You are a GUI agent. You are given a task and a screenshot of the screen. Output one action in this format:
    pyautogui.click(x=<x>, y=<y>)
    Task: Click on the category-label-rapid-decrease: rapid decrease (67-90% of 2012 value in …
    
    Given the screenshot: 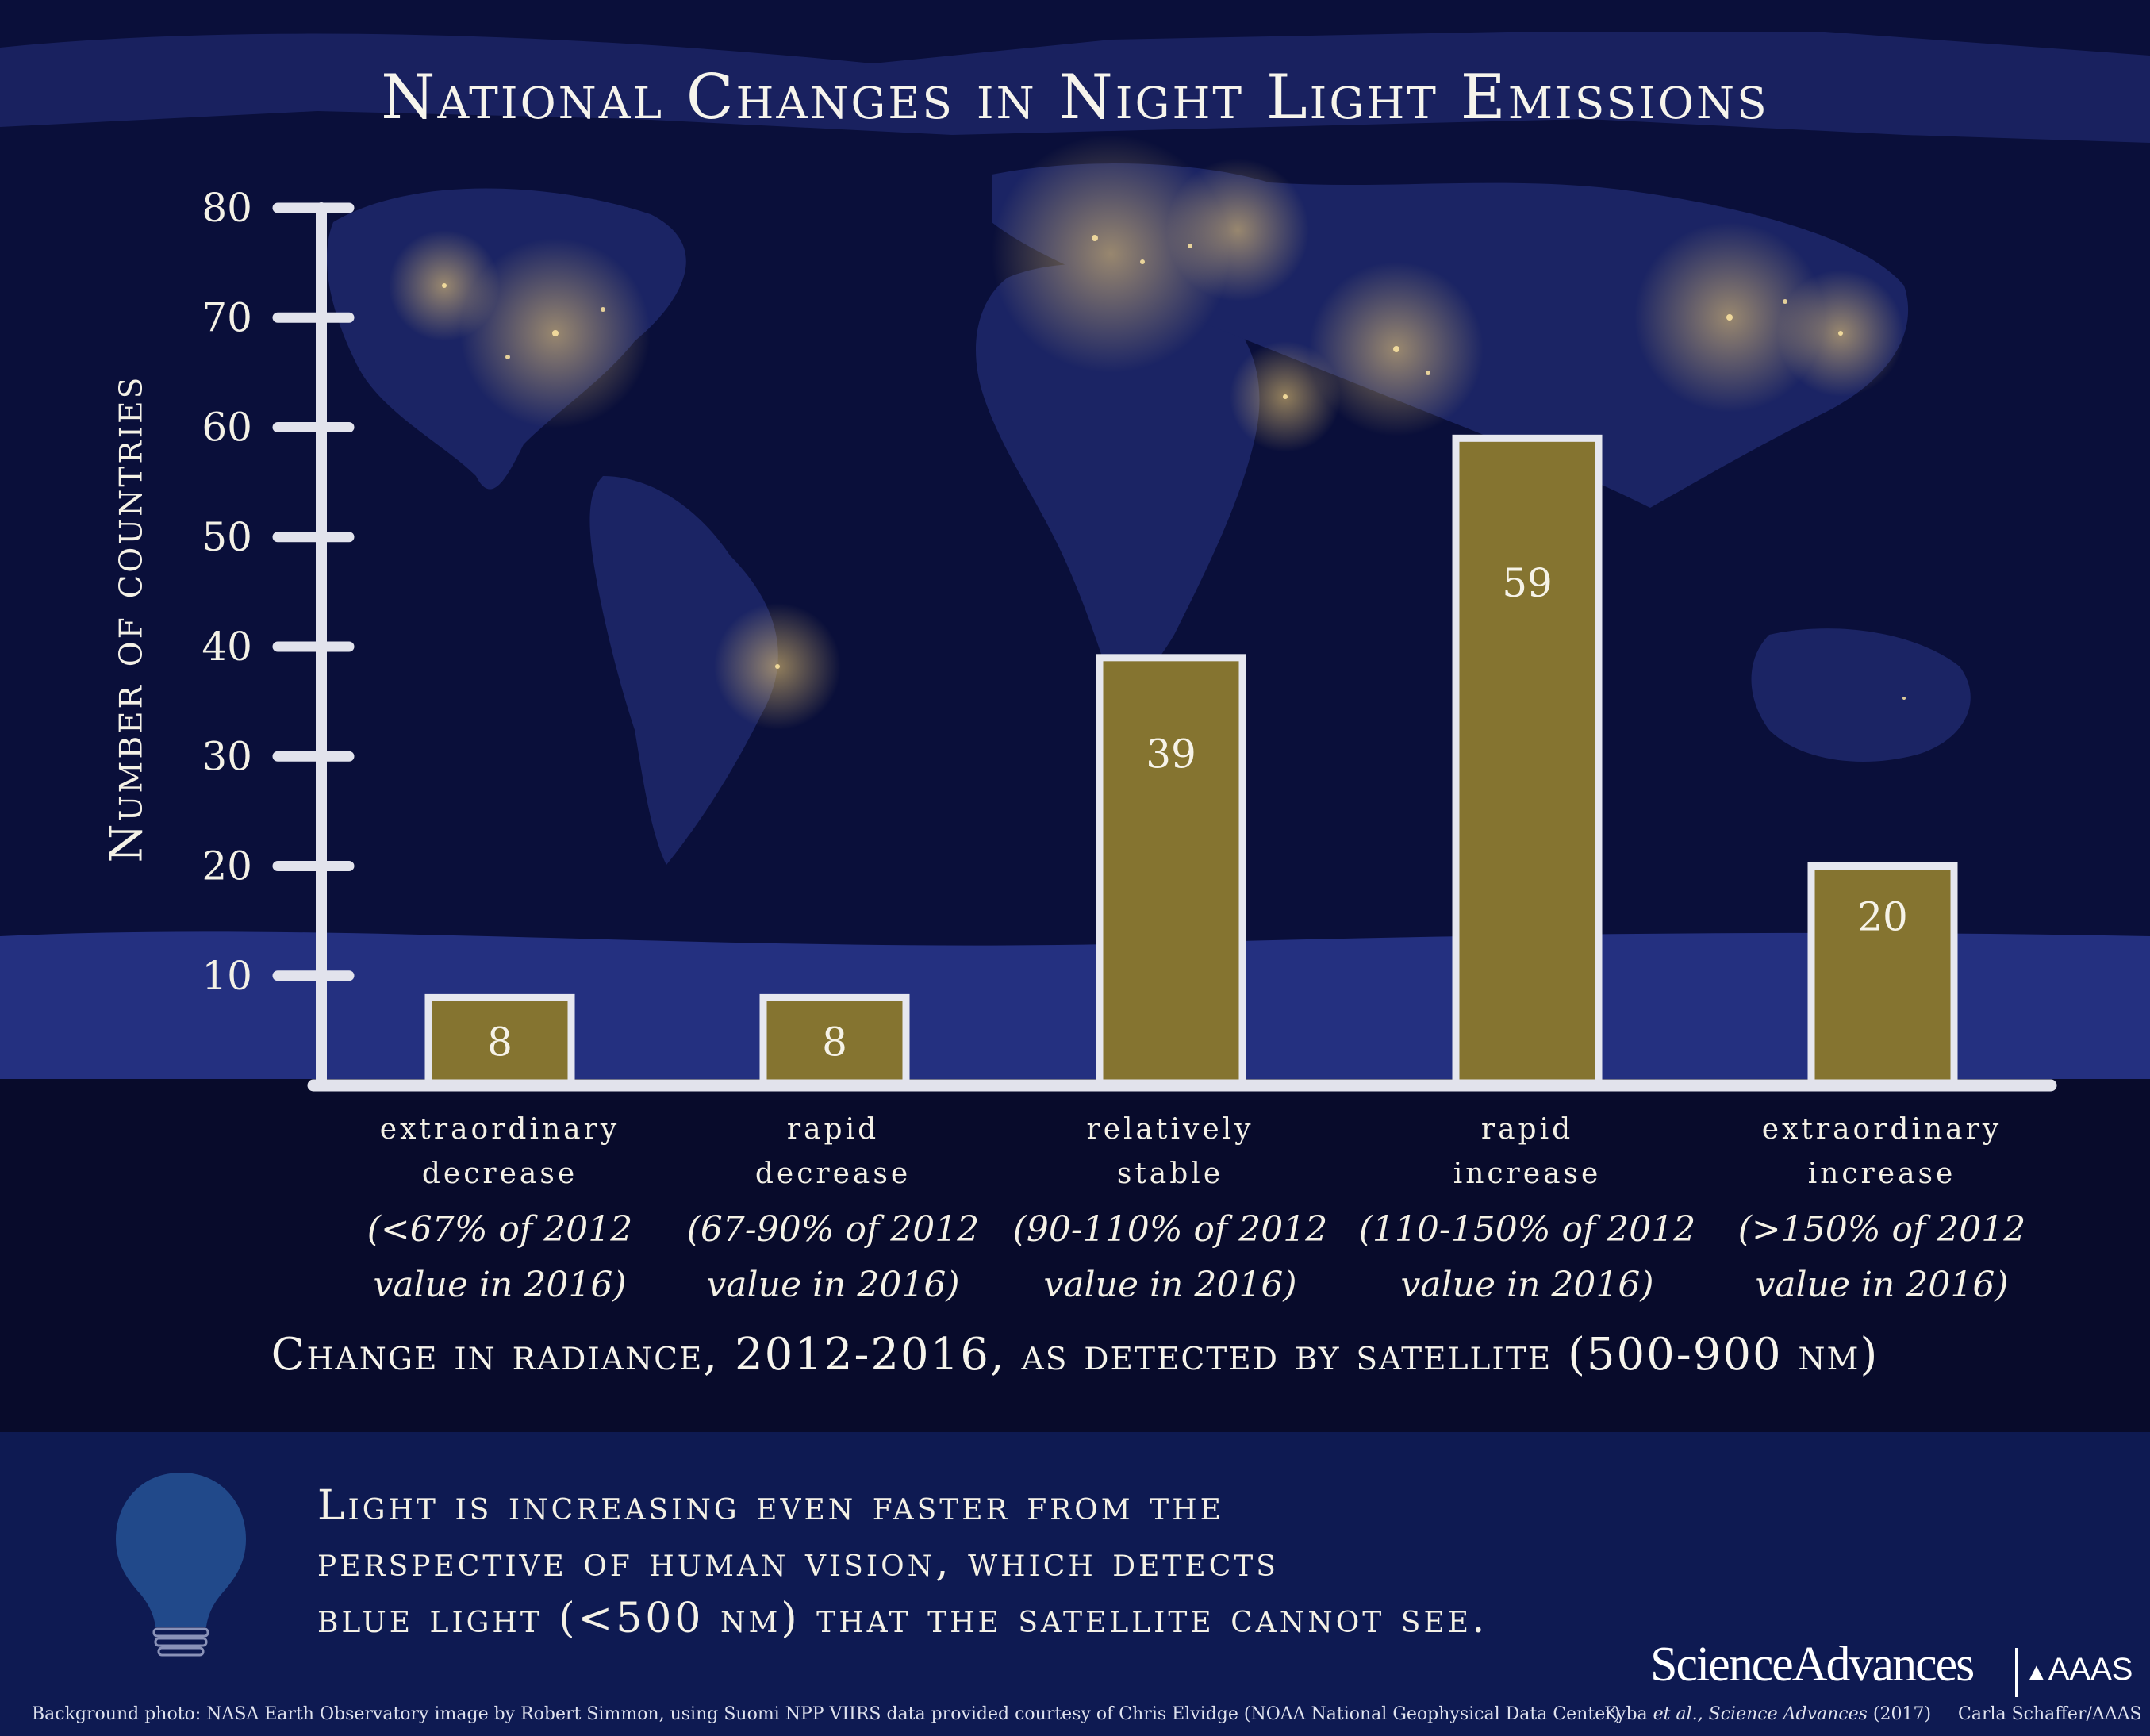 What is the action you would take?
    pyautogui.click(x=833, y=1208)
    